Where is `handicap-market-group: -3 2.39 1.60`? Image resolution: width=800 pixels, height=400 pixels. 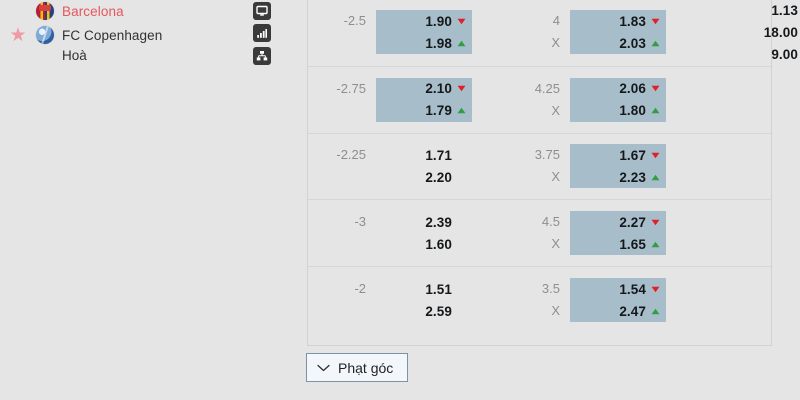
handicap-market-group: -3 2.39 1.60 is located at coordinates (401, 233).